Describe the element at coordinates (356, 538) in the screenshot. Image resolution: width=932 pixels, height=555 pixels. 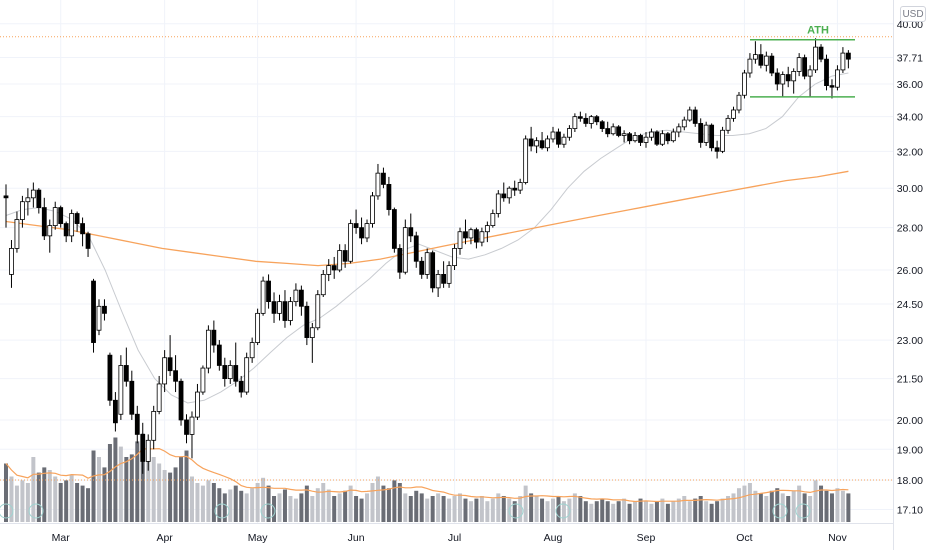
I see `month-tick-label: Jun` at that location.